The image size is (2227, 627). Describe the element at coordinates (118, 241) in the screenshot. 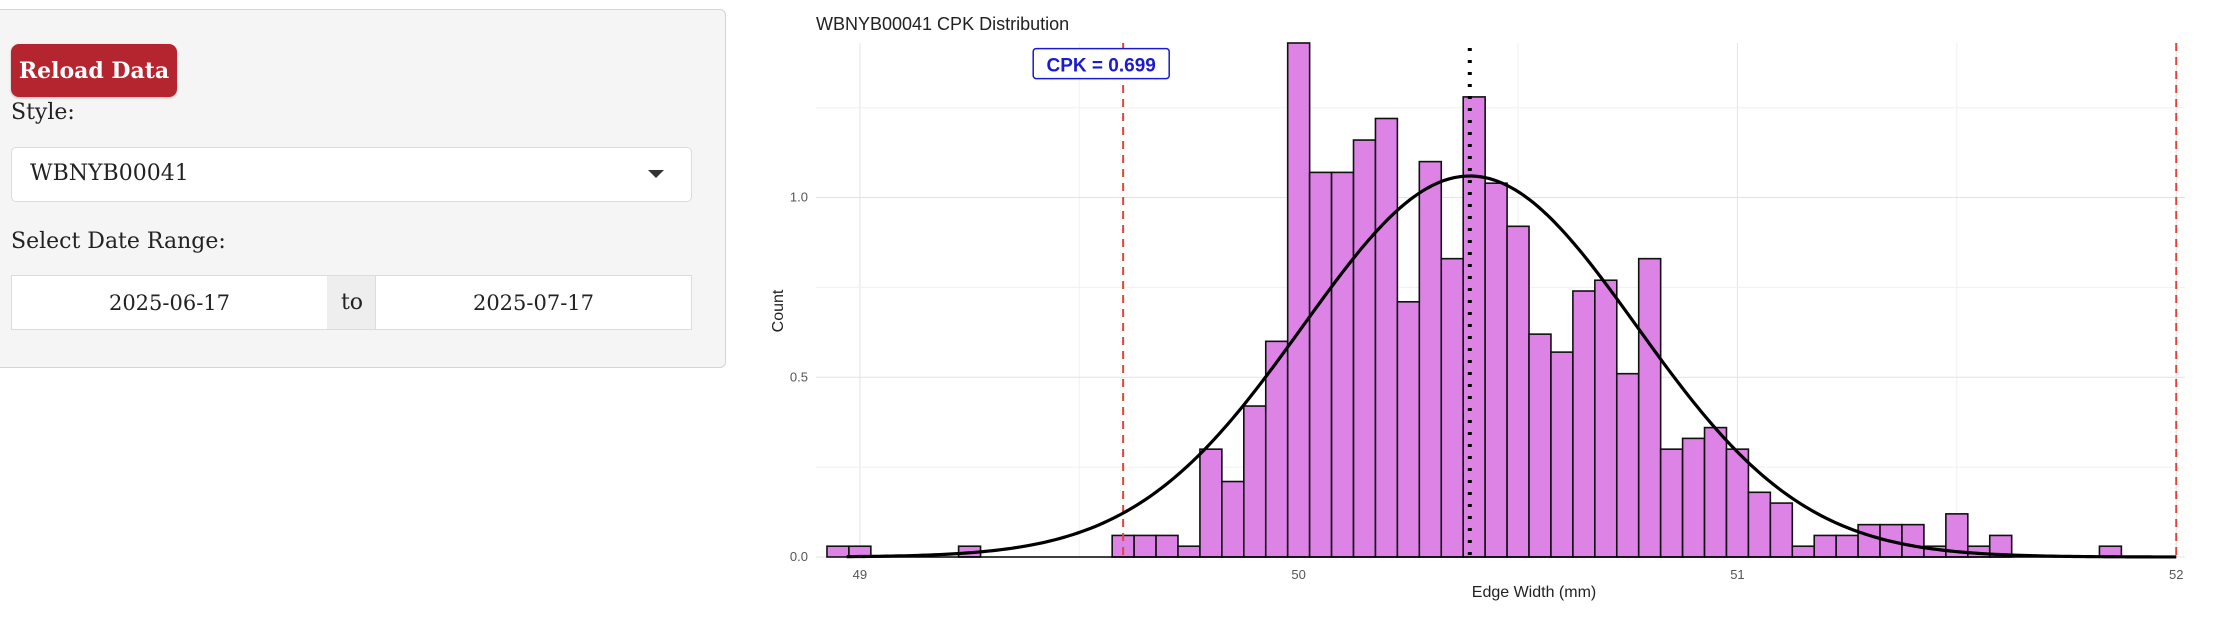

I see `date-range-label: Select Date Range:` at that location.